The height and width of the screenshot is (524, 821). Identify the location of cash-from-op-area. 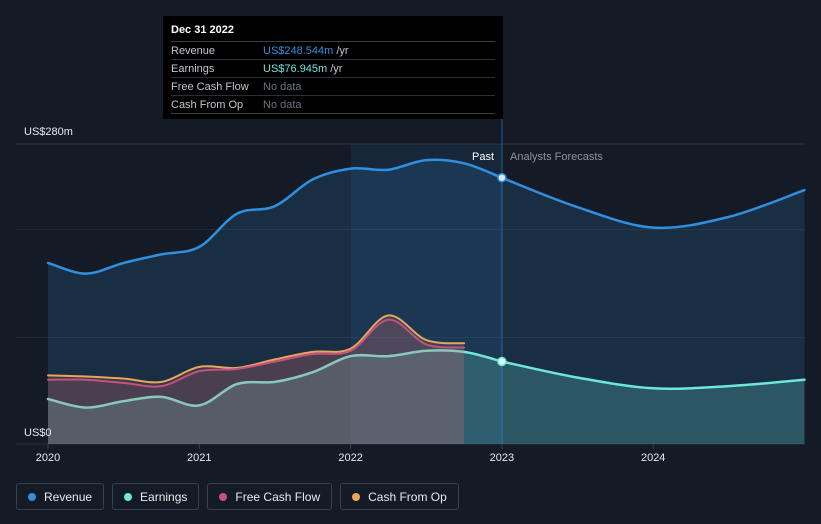
(256, 379).